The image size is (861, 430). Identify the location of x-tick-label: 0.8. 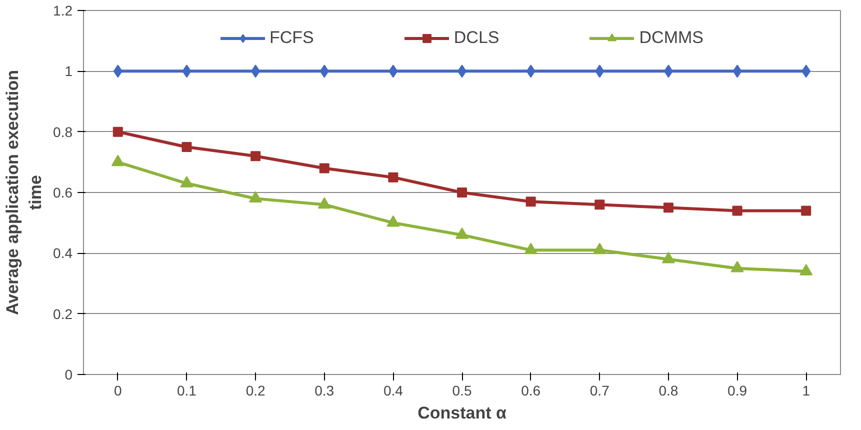
(668, 390).